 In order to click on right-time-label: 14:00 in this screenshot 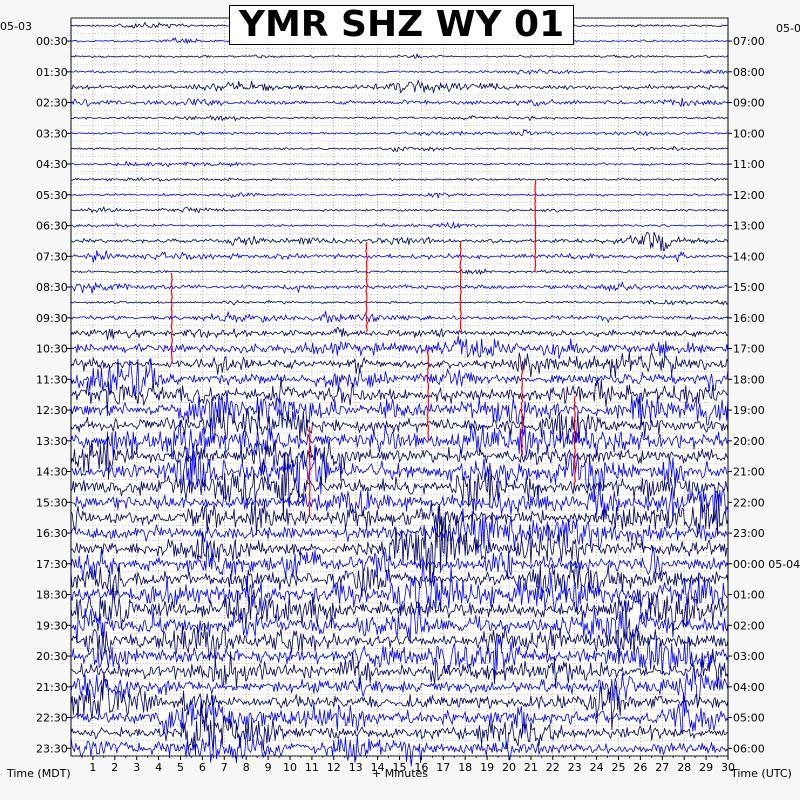, I will do `click(749, 256)`.